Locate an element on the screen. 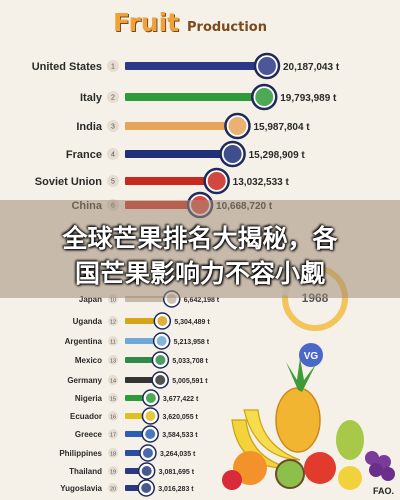  fruit-illustration is located at coordinates (308, 424).